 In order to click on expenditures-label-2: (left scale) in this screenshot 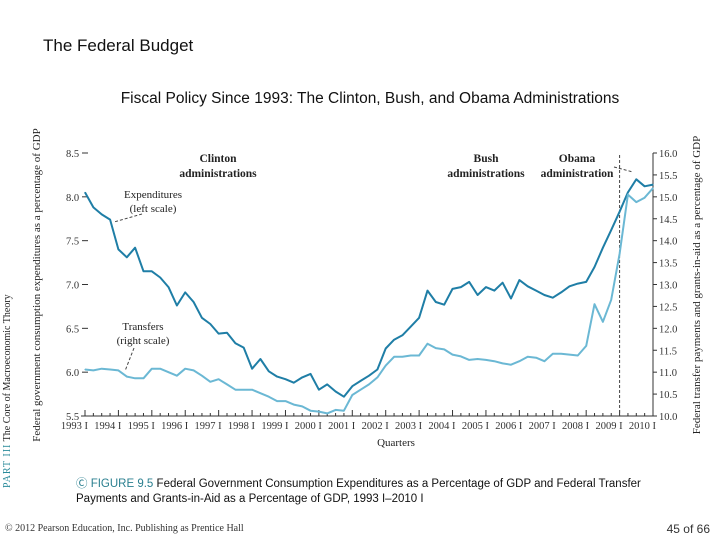, I will do `click(153, 209)`.